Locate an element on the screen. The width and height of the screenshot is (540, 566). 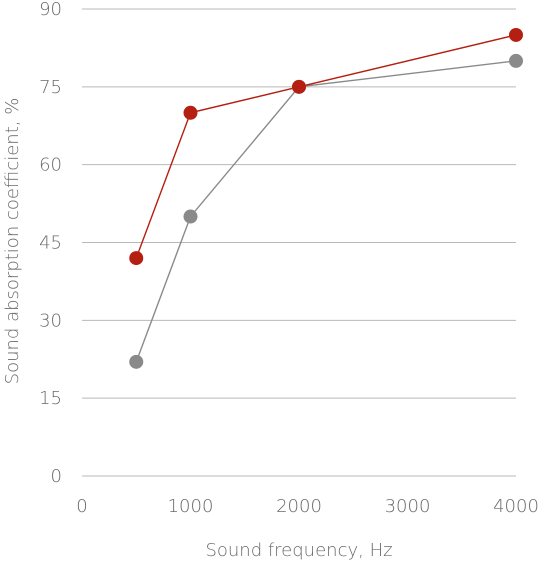
y-tick-label: 60 is located at coordinates (50, 165).